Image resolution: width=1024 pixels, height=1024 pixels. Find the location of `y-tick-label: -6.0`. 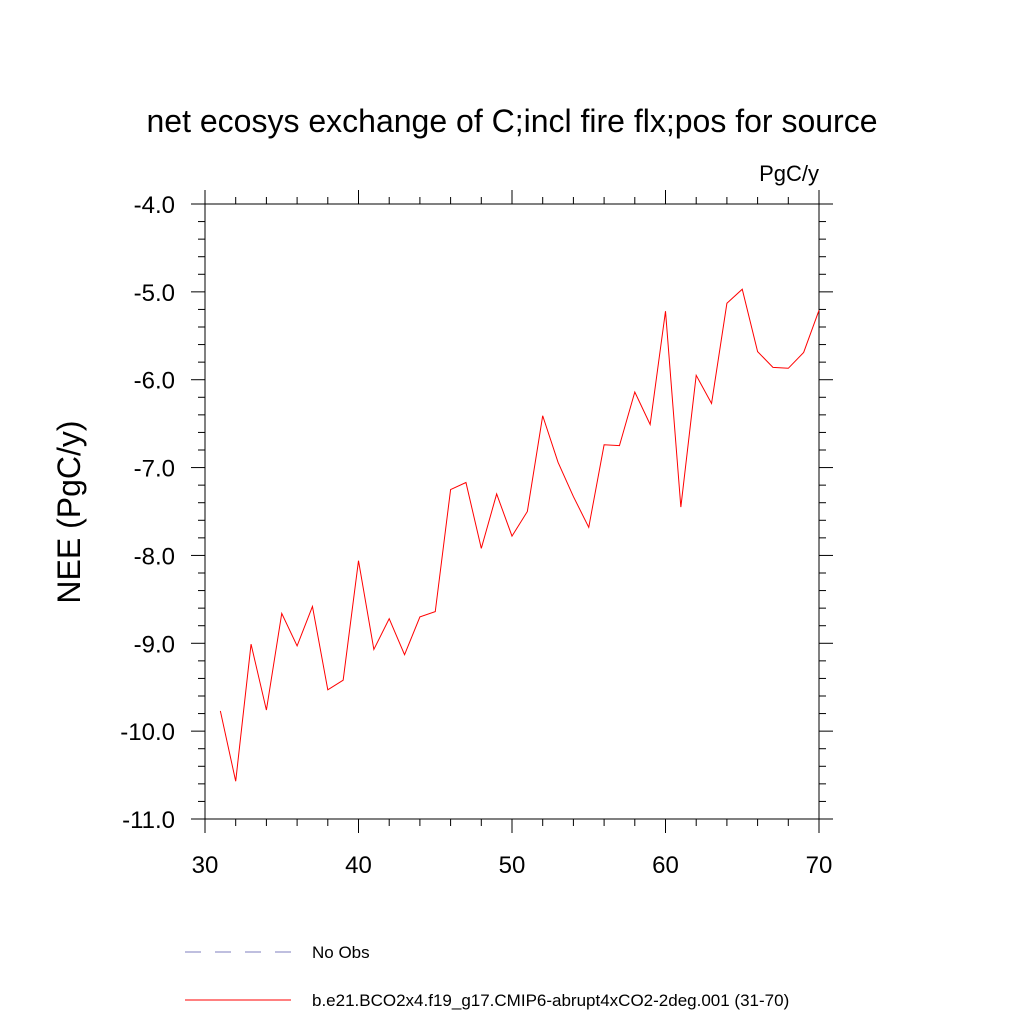

y-tick-label: -6.0 is located at coordinates (154, 381).